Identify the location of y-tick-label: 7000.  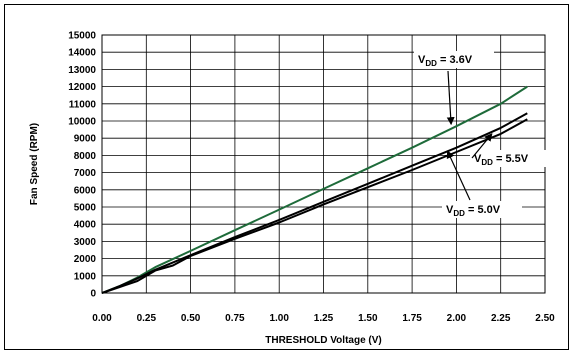
(85, 173).